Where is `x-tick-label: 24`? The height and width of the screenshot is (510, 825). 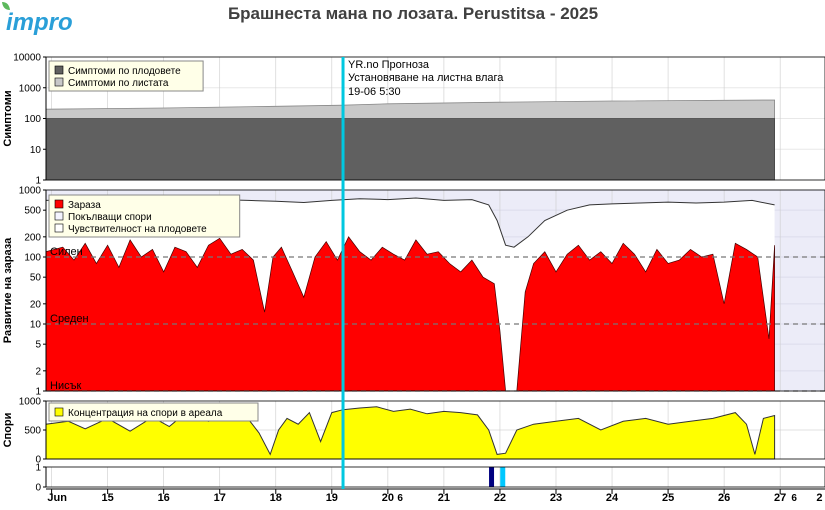 x-tick-label: 24 is located at coordinates (612, 498).